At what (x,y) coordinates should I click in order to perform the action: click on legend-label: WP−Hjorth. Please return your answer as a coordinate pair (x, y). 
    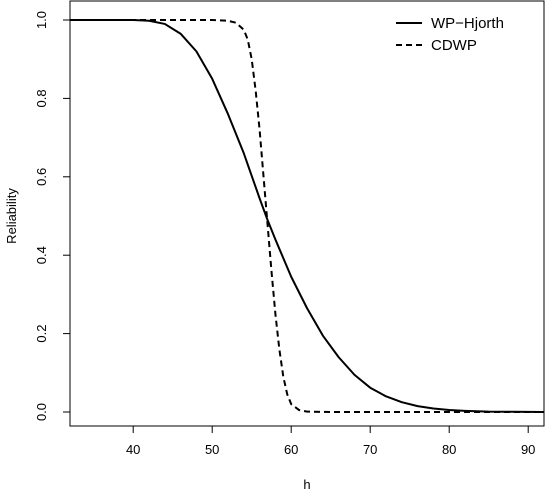
    Looking at the image, I should click on (467, 23).